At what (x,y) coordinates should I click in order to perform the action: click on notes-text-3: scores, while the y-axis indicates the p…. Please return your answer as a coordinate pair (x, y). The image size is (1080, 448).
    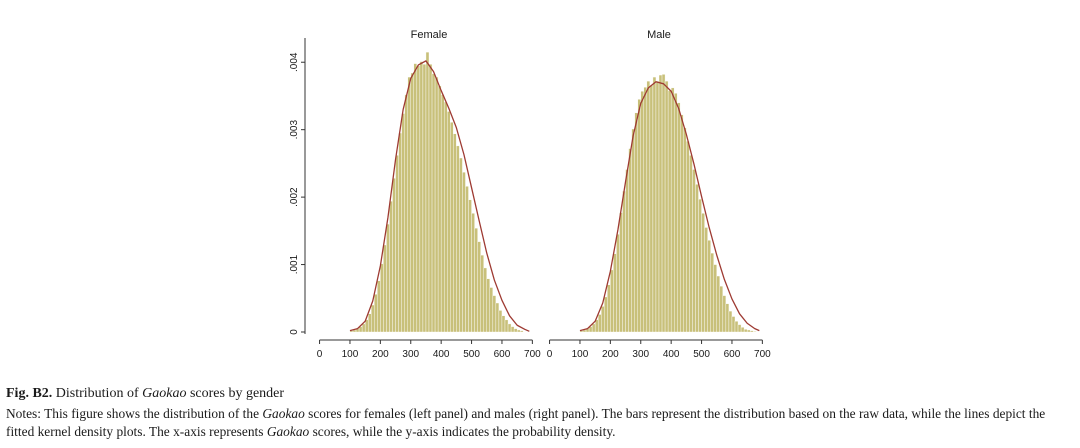
    Looking at the image, I should click on (462, 431).